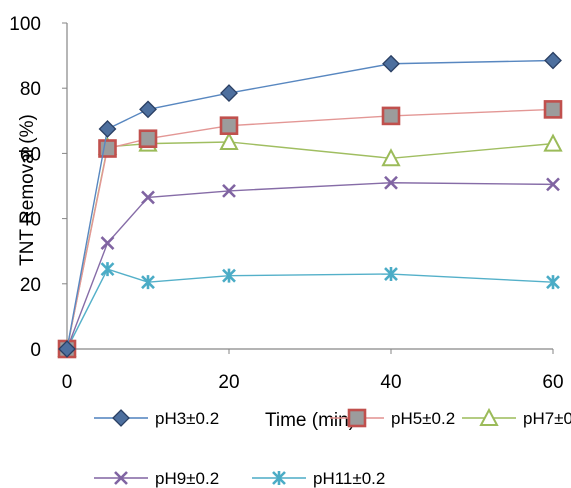 Image resolution: width=571 pixels, height=488 pixels. What do you see at coordinates (349, 478) in the screenshot?
I see `legend-label: pH11±0.2` at bounding box center [349, 478].